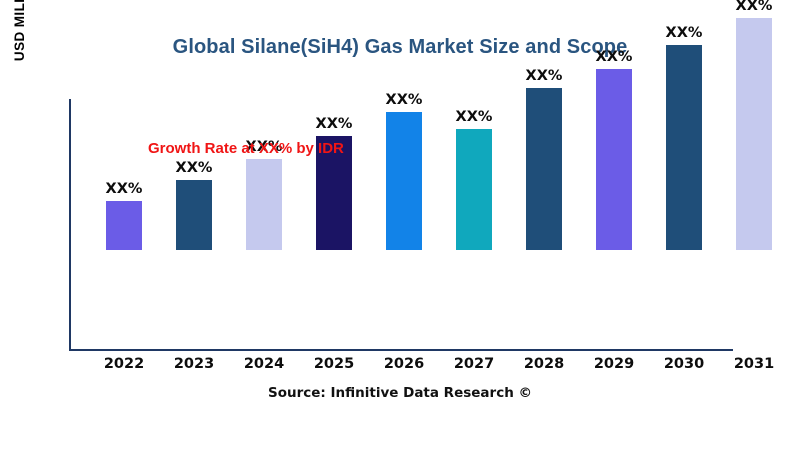 The width and height of the screenshot is (800, 450). What do you see at coordinates (264, 364) in the screenshot?
I see `x-tick-label-2024: 2024` at bounding box center [264, 364].